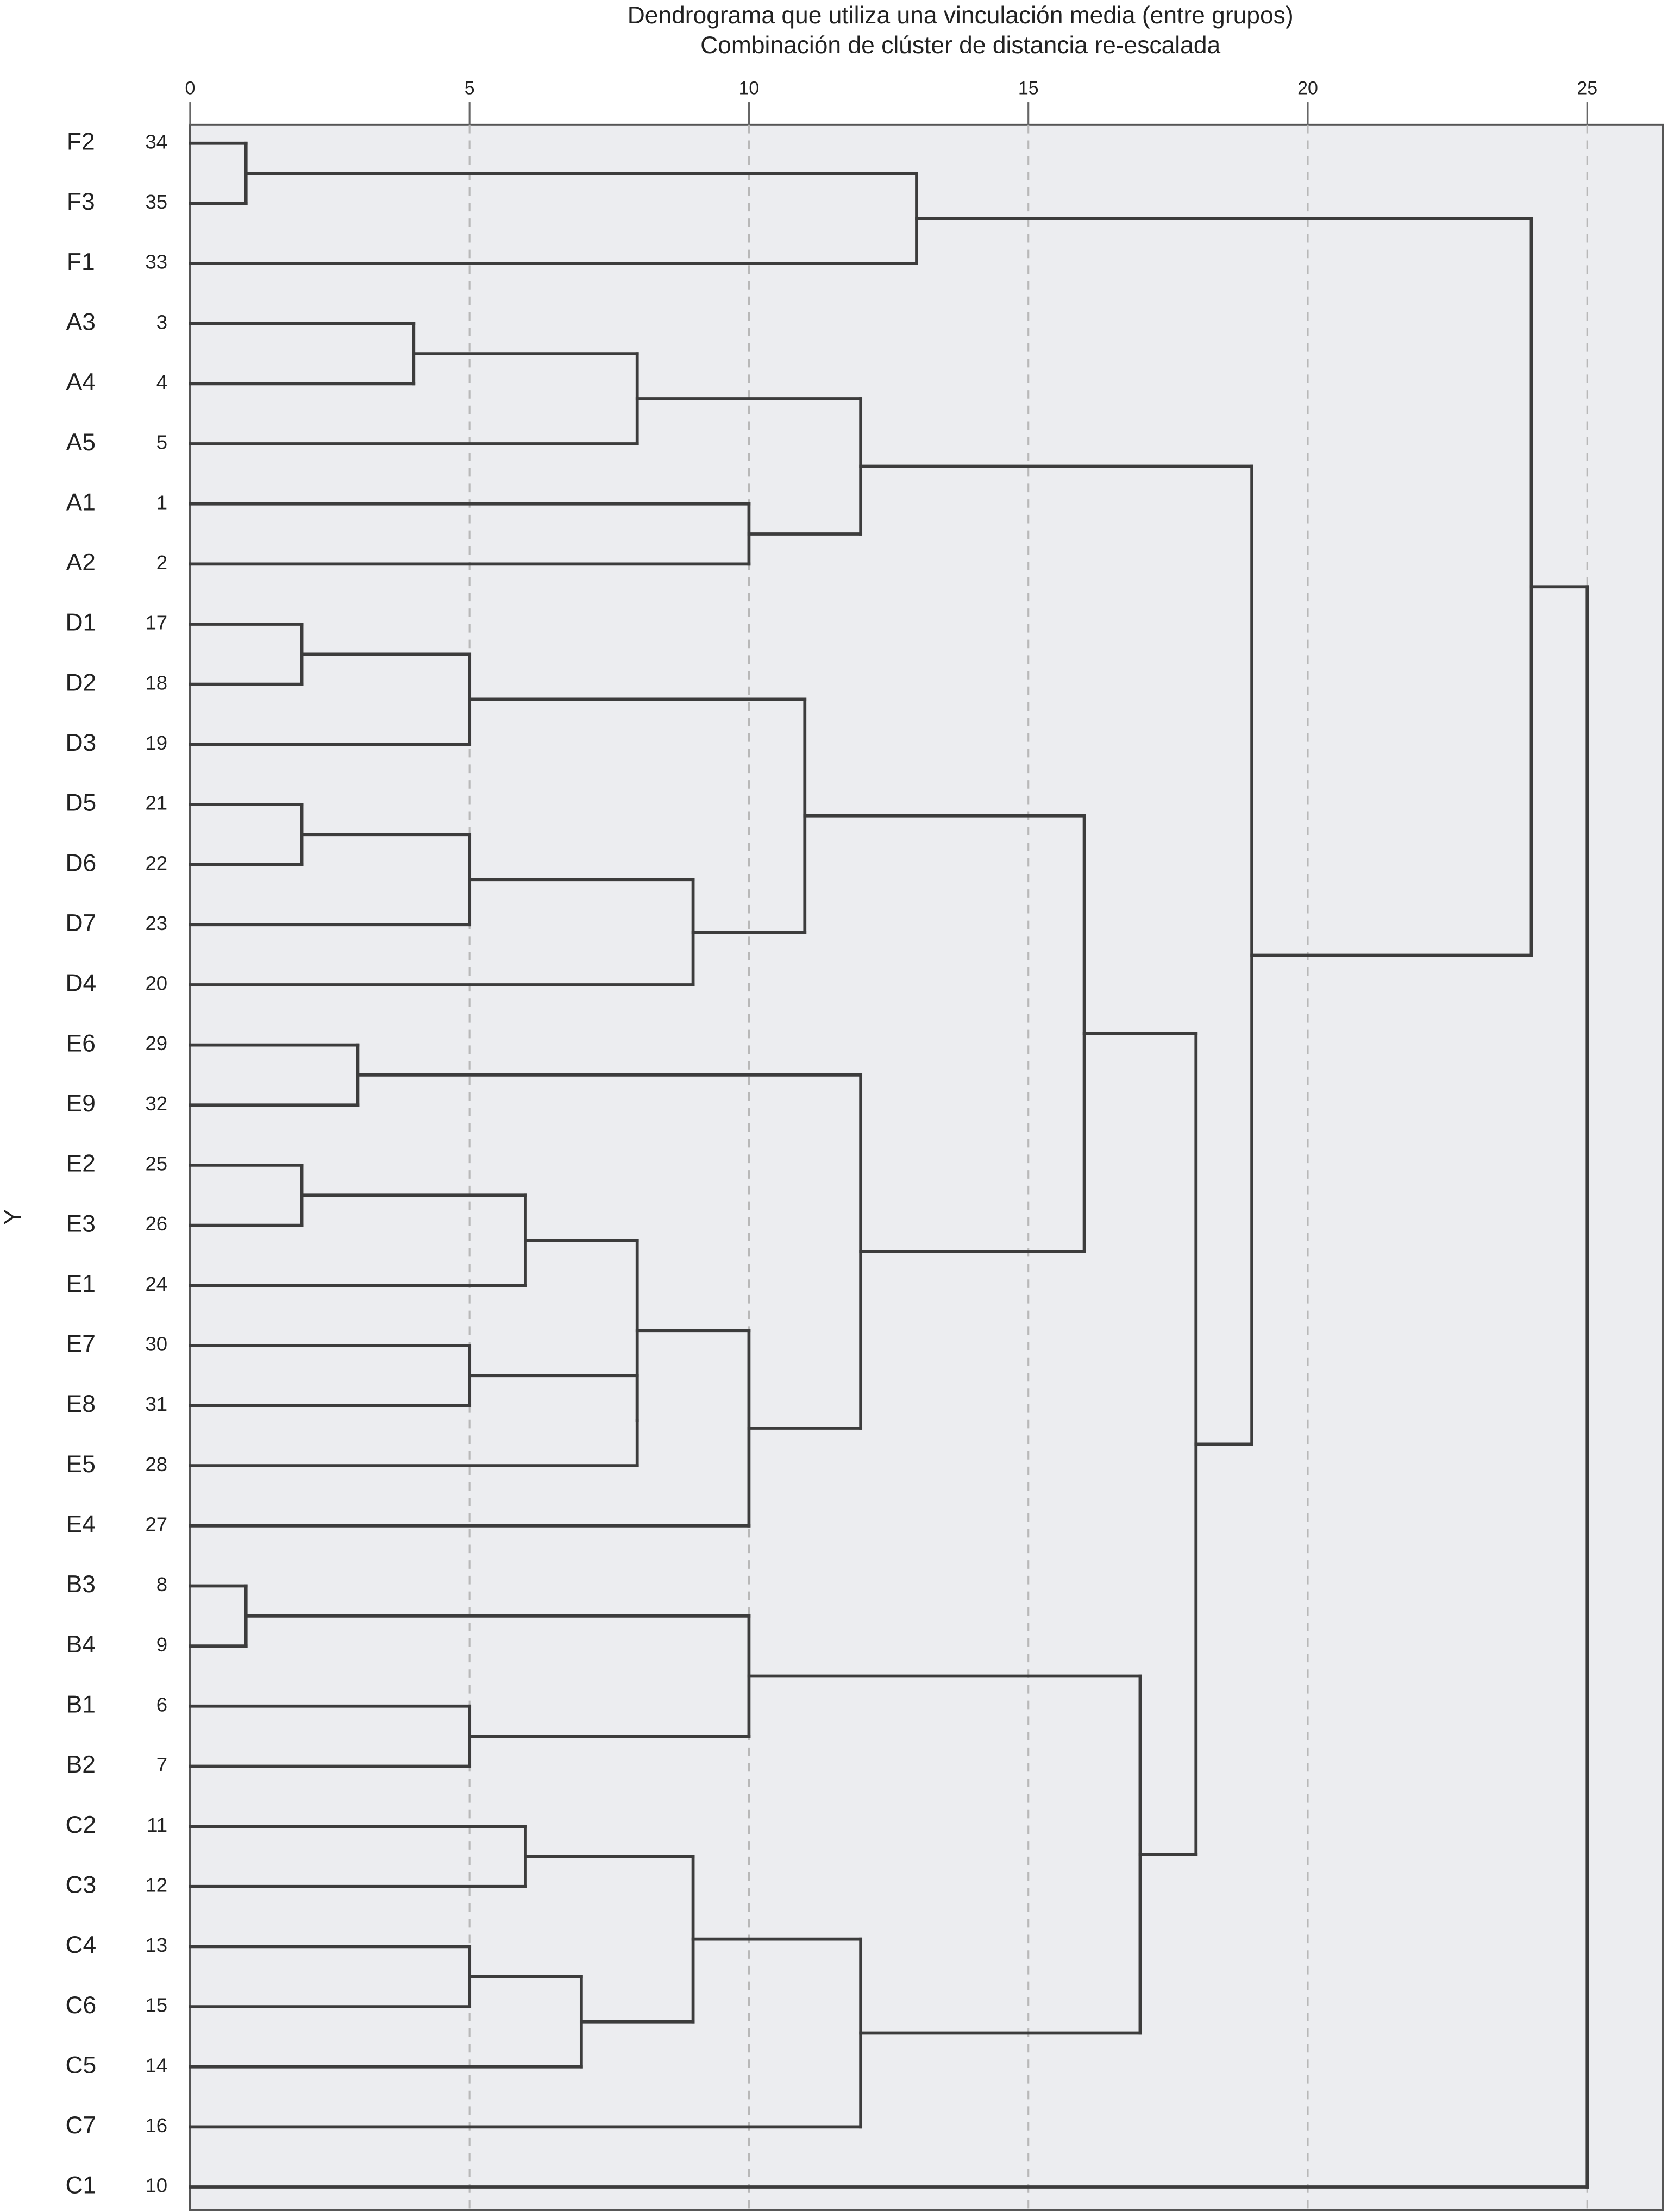  I want to click on leaf-label: F1, so click(81, 262).